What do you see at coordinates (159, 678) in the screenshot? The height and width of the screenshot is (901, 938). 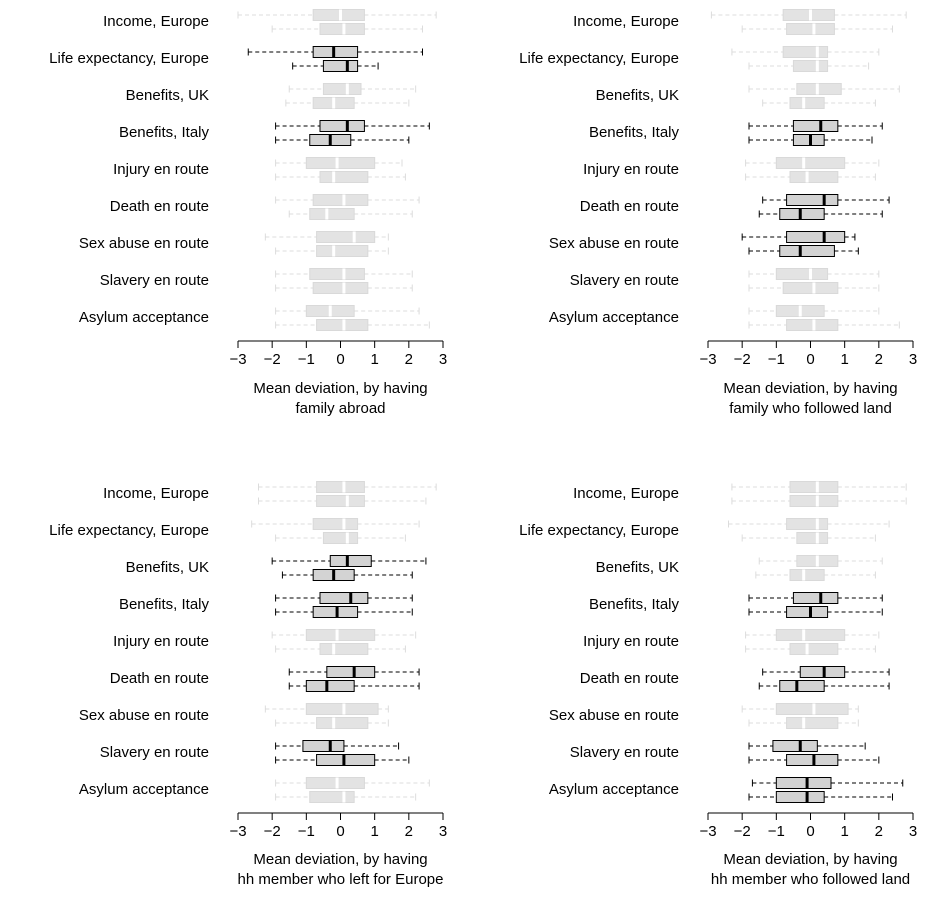 I see `category-label: Death en route` at bounding box center [159, 678].